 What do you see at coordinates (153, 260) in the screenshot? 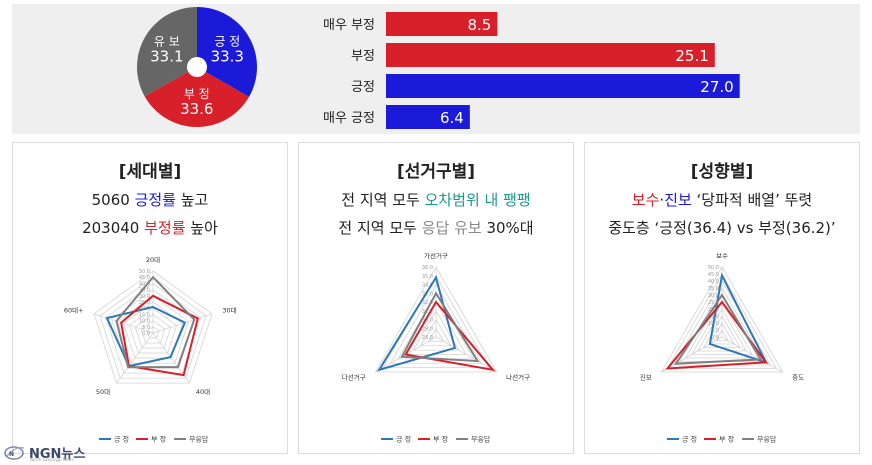
I see `radar-axis-label: 20대` at bounding box center [153, 260].